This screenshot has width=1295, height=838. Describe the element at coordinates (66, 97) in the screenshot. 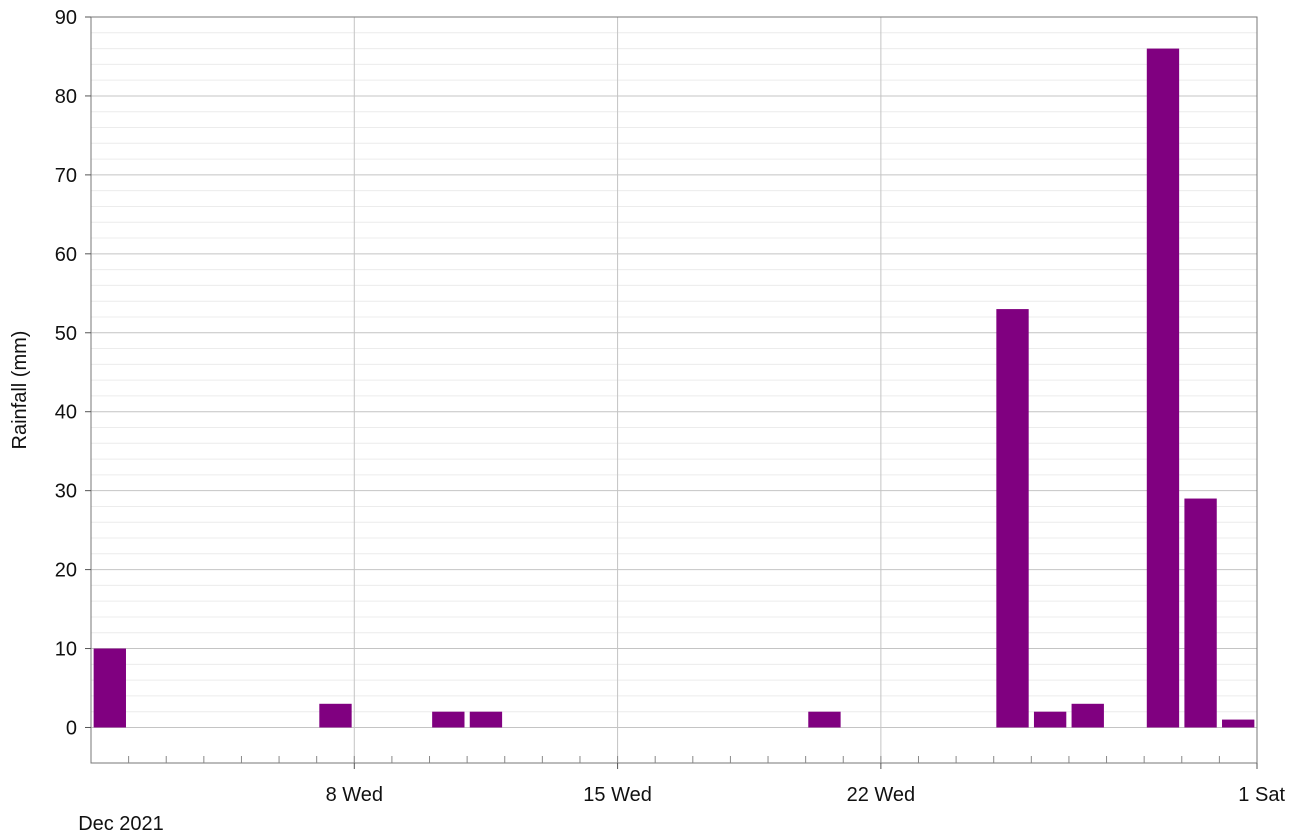

I see `y-tick-label: 80` at that location.